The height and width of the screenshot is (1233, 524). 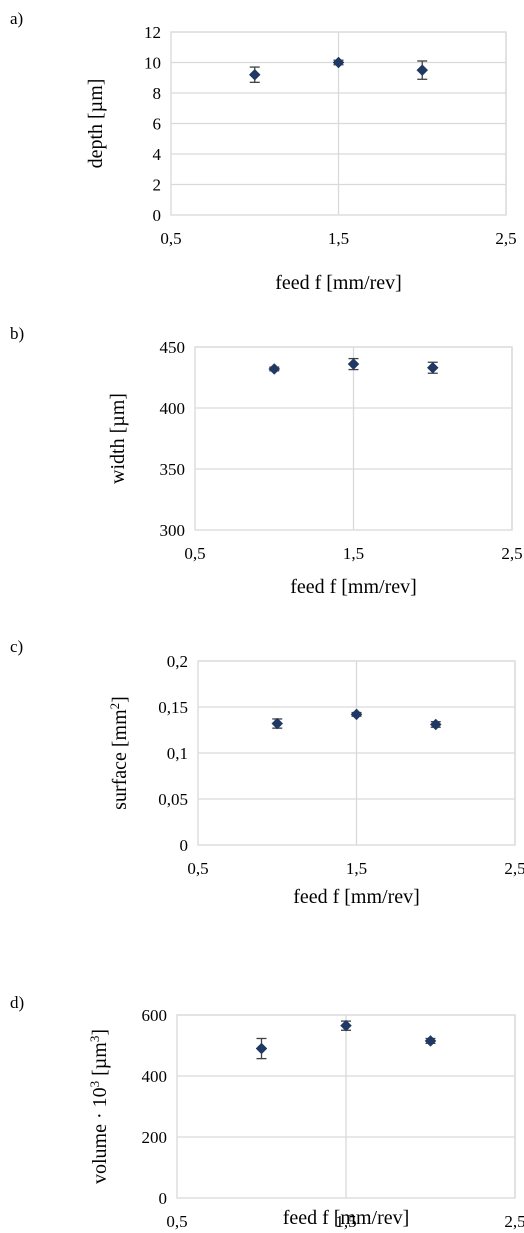 What do you see at coordinates (173, 707) in the screenshot?
I see `y-tick-label: 0,15` at bounding box center [173, 707].